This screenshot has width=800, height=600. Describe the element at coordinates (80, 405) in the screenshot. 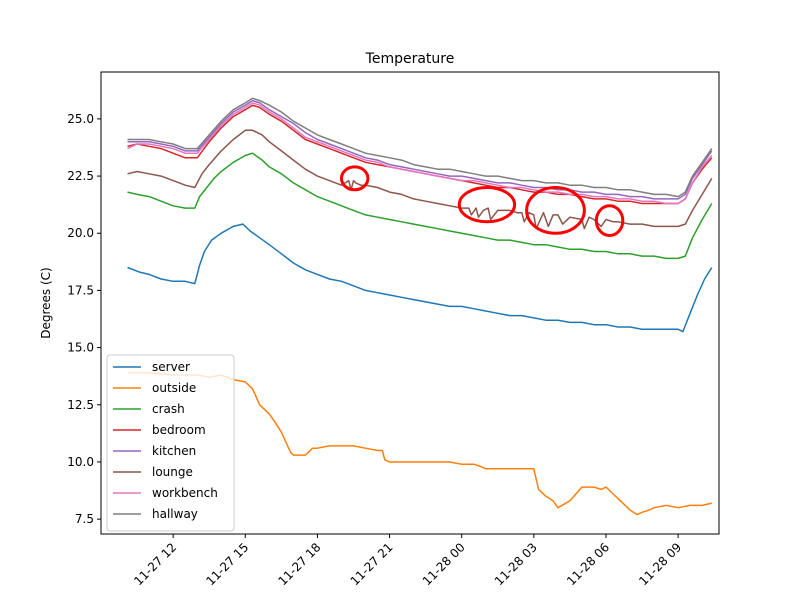

I see `y-tick-label: 12.5` at that location.